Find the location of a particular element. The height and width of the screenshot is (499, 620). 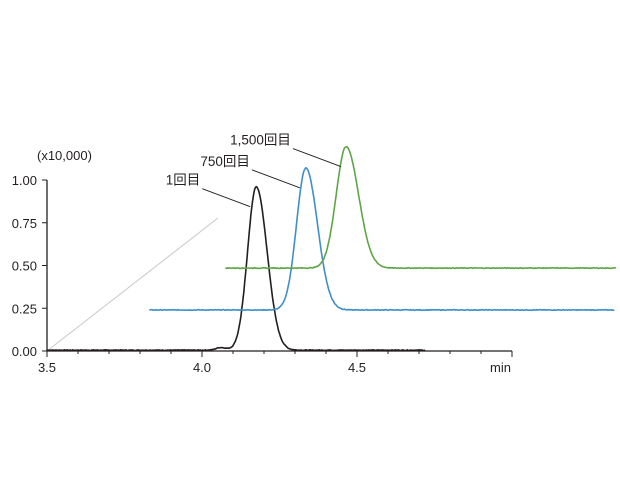

x-axis-ticks: 3.5 4.0 4.5 is located at coordinates (275, 363).